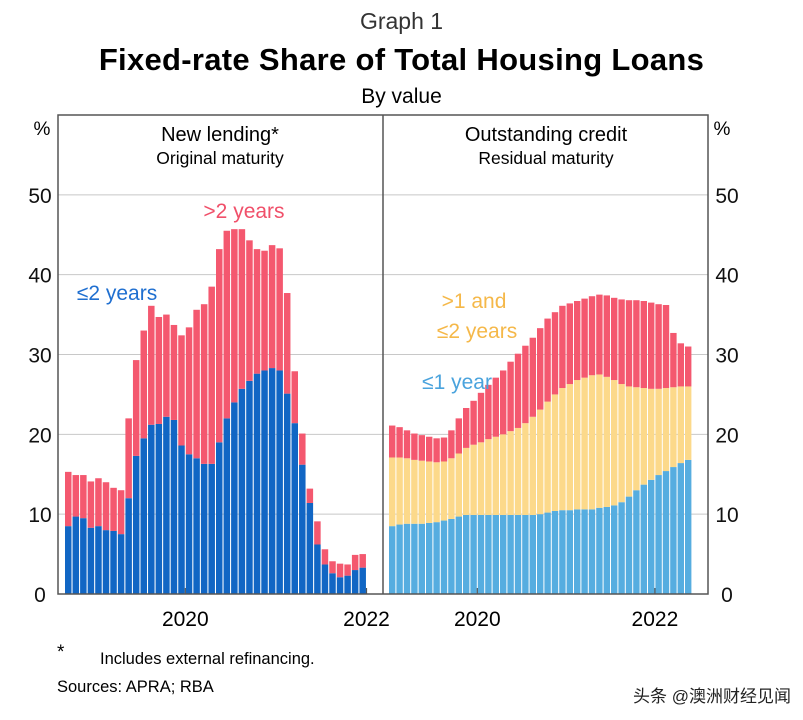 The image size is (803, 720). I want to click on panel-subtitle: Residual maturity, so click(545, 158).